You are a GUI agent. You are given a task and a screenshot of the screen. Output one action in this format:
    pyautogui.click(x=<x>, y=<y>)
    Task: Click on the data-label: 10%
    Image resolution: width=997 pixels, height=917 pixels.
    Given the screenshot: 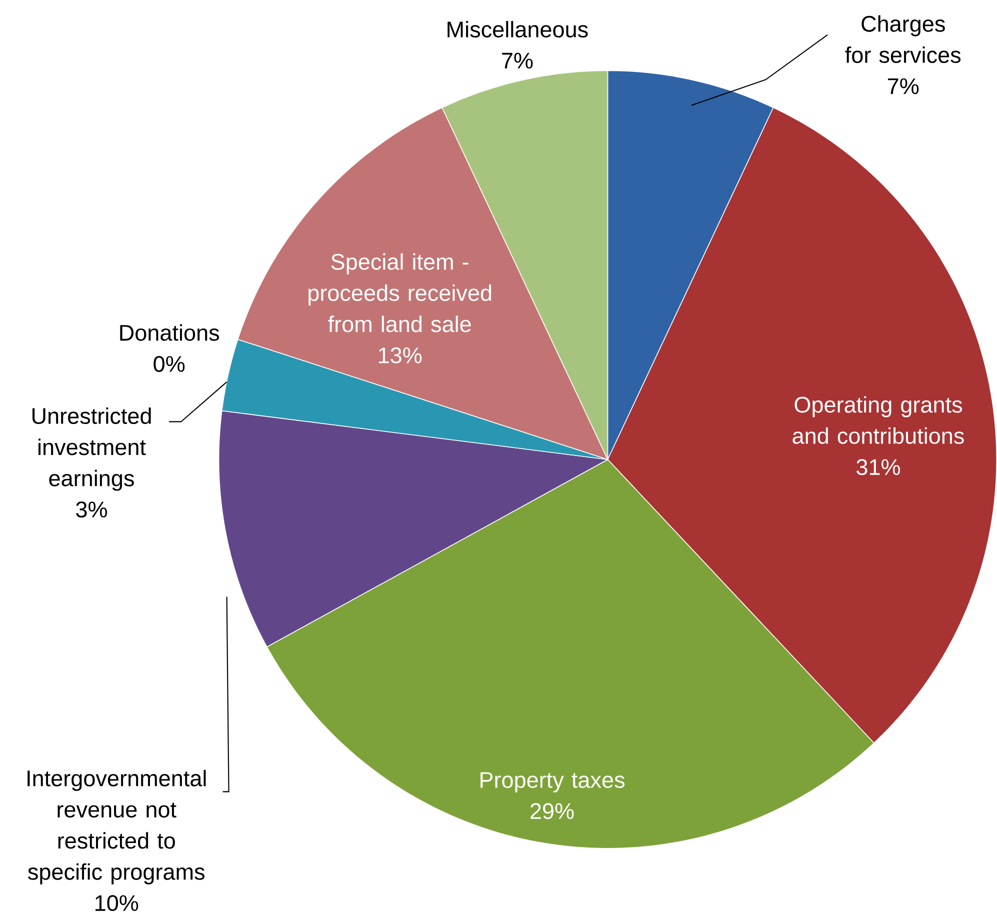 What is the action you would take?
    pyautogui.click(x=117, y=903)
    